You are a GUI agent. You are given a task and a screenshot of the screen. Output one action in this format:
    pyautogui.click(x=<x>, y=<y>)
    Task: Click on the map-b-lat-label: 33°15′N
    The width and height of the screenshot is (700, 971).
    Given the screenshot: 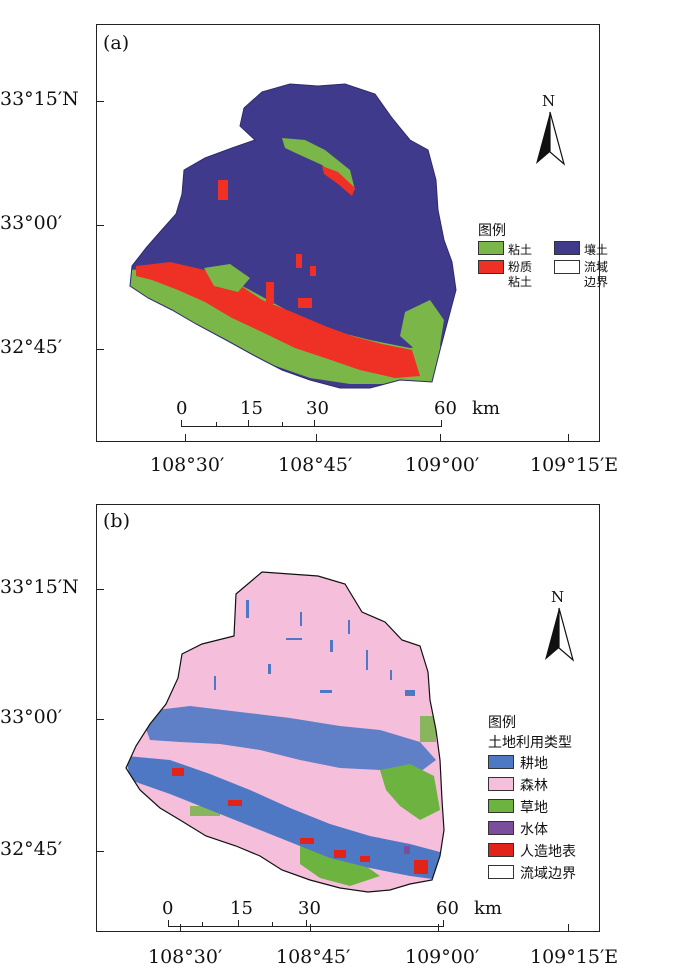 What is the action you would take?
    pyautogui.click(x=39, y=587)
    